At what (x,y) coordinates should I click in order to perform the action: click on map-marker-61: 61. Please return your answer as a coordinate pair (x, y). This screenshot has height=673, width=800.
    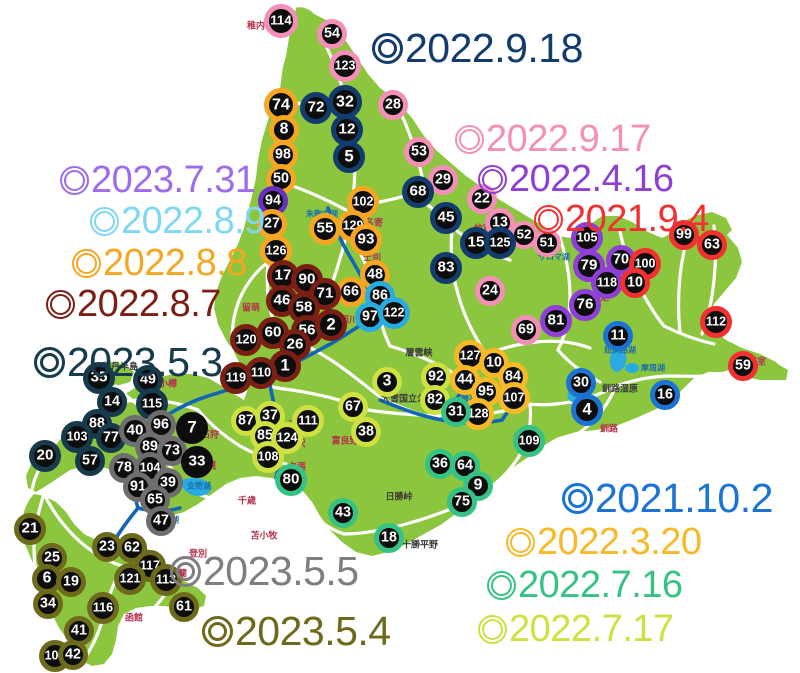
    Looking at the image, I should click on (184, 607).